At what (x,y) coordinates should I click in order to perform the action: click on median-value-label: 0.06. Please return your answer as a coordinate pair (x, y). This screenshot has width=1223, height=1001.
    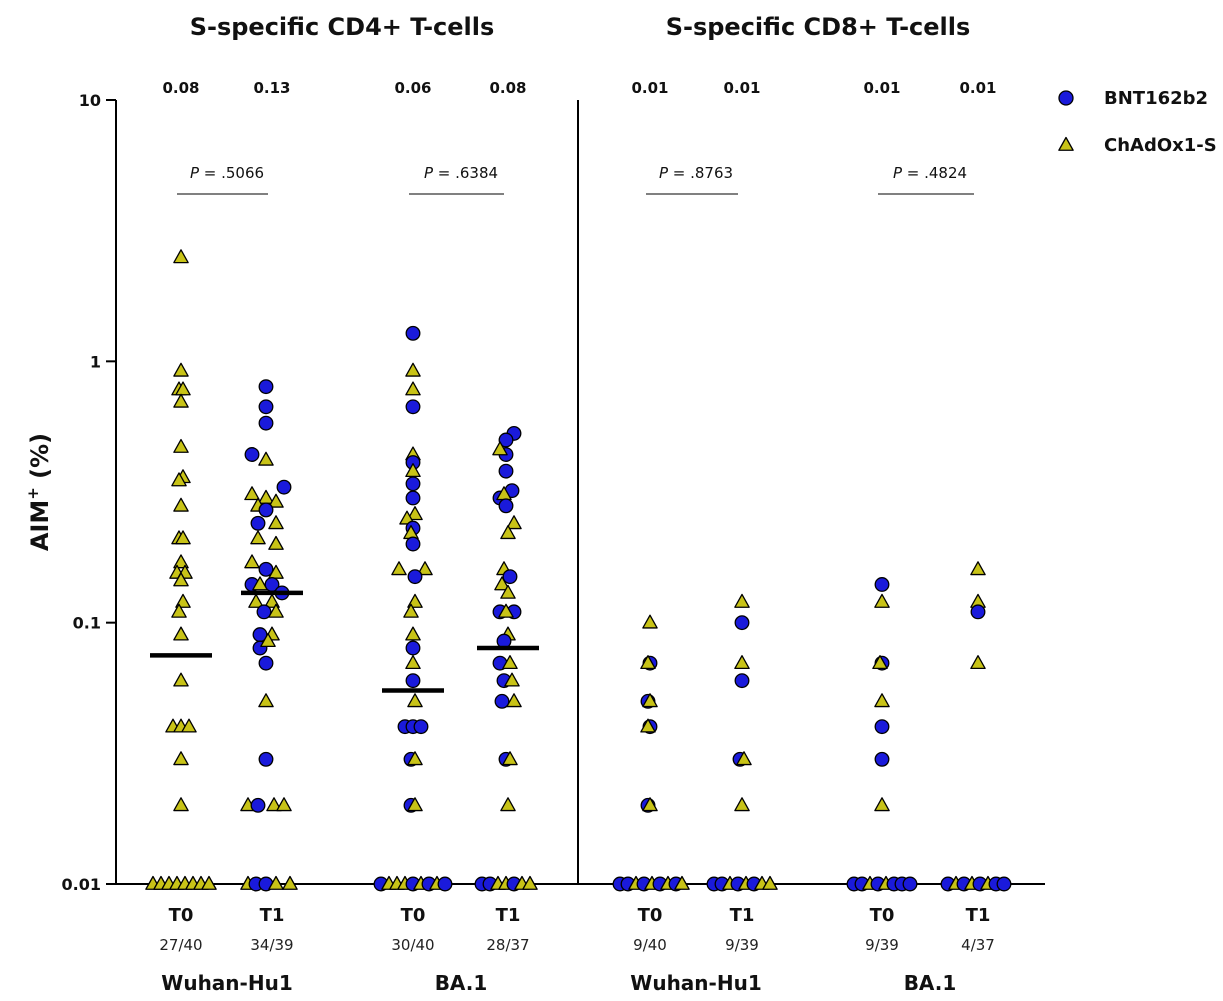
    Looking at the image, I should click on (412, 88).